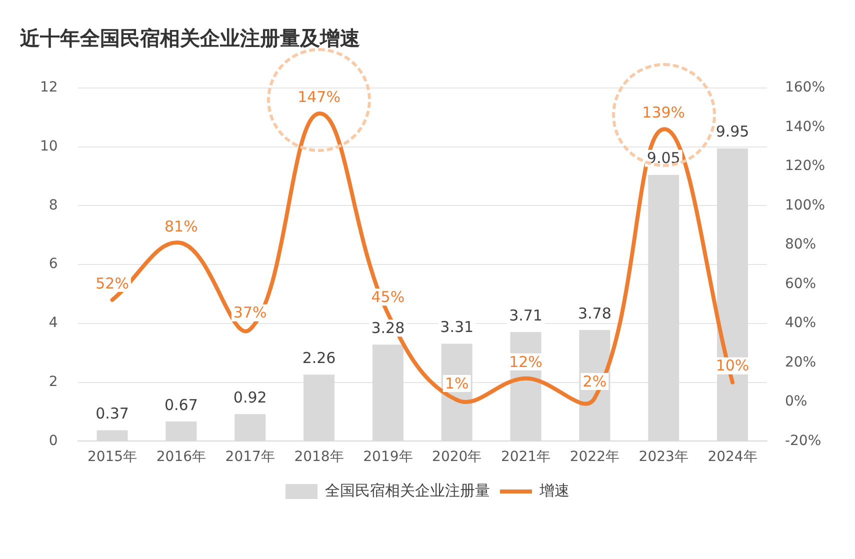 The image size is (855, 559). What do you see at coordinates (800, 244) in the screenshot?
I see `y2-tick-label: 80%` at bounding box center [800, 244].